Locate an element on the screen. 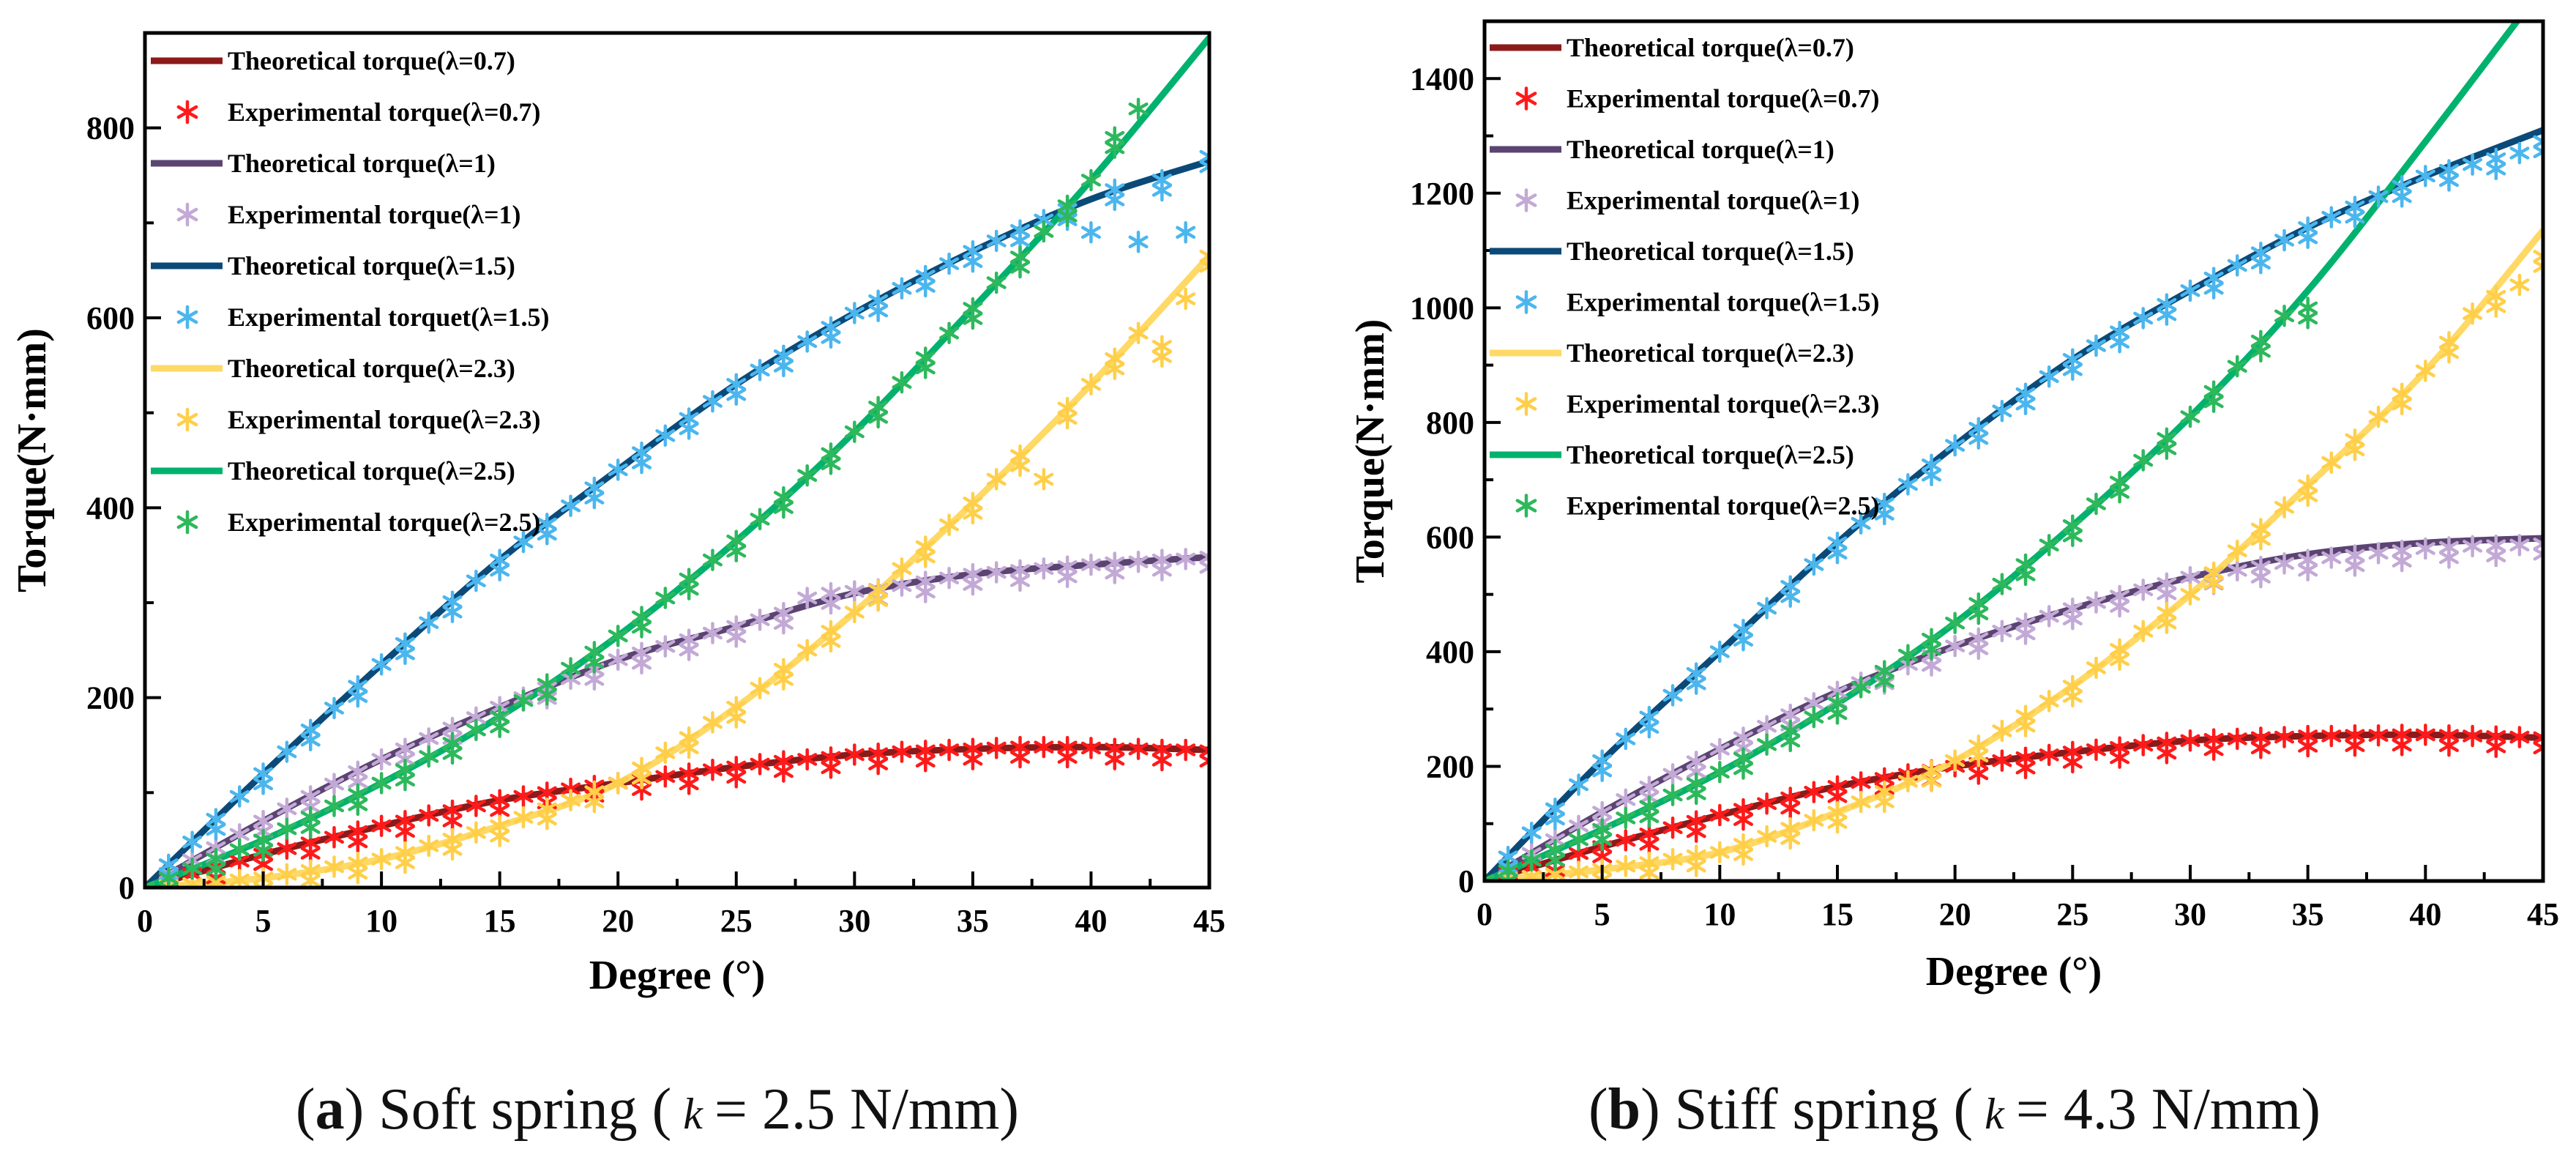 The image size is (2576, 1160). legend-item: Experimental torquet(λ=1.5) is located at coordinates (362, 317).